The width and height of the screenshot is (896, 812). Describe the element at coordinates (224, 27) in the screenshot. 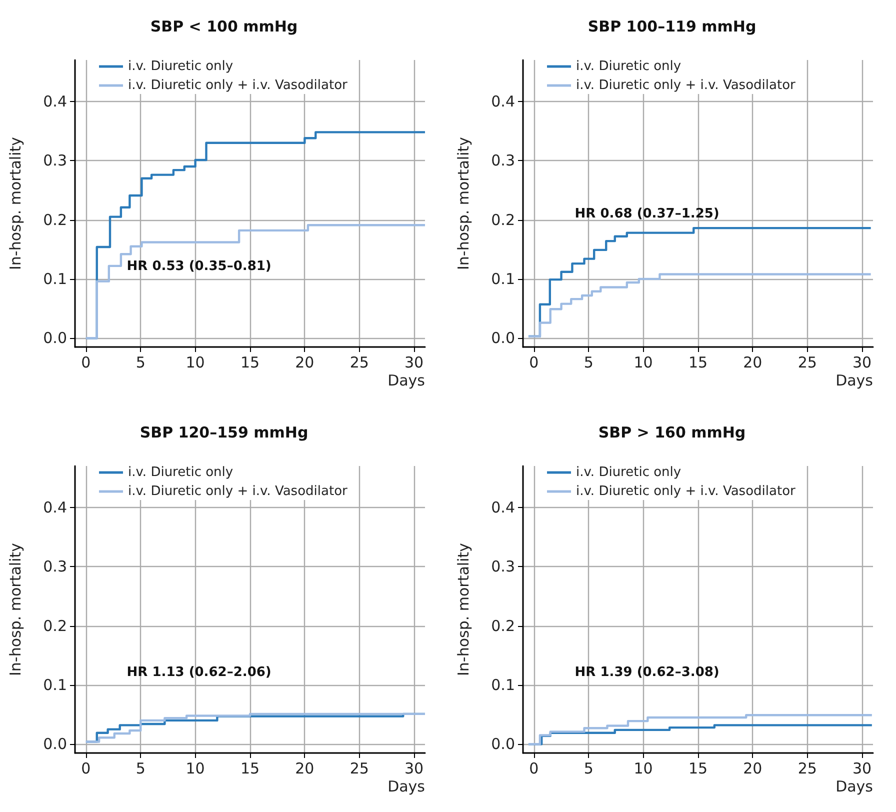

I see `chart-title: SBP < 100 mmHg` at that location.